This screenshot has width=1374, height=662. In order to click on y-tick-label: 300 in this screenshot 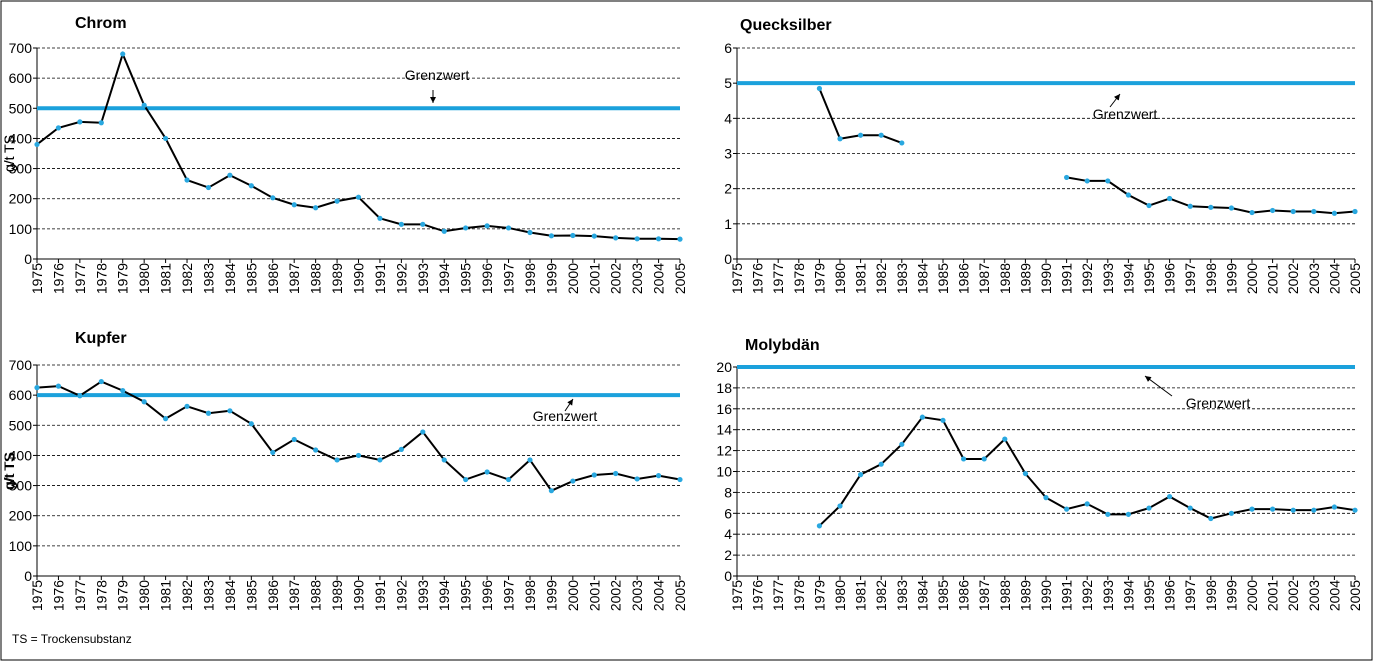, I will do `click(21, 169)`.